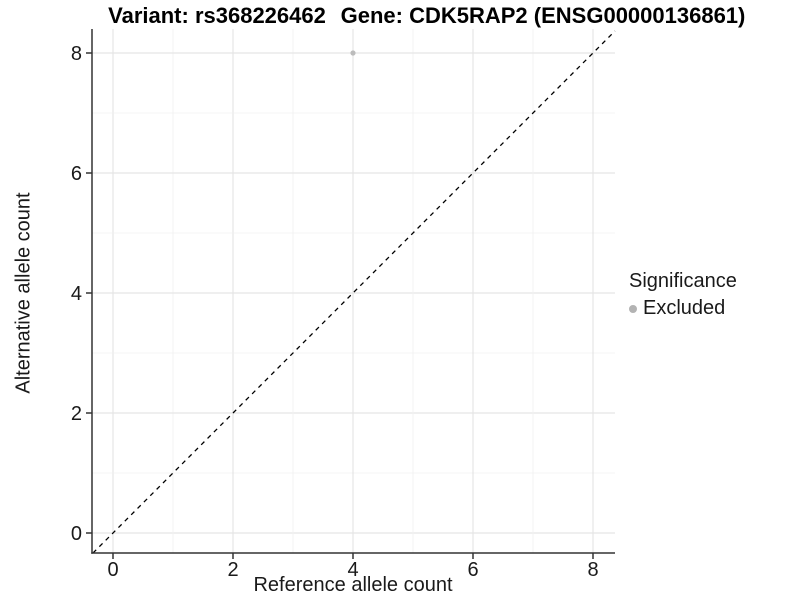 This screenshot has width=800, height=600. What do you see at coordinates (76, 54) in the screenshot?
I see `y-tick-label: 8` at bounding box center [76, 54].